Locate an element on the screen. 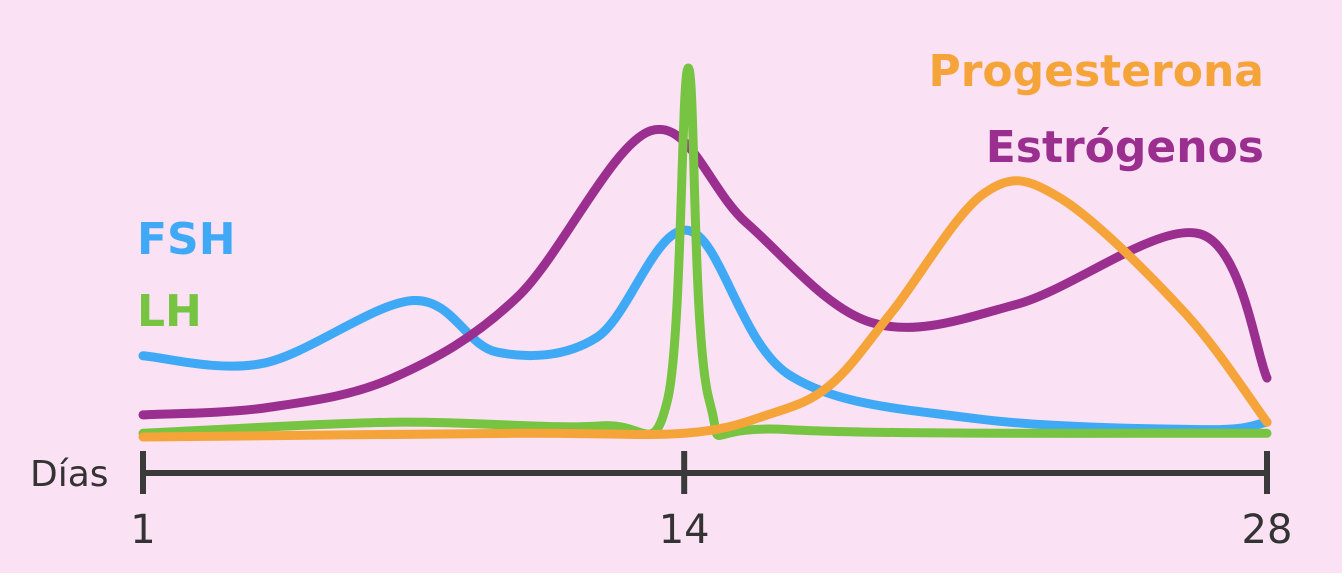 Image resolution: width=1342 pixels, height=578 pixels. x-tick-label-14: 14 is located at coordinates (684, 530).